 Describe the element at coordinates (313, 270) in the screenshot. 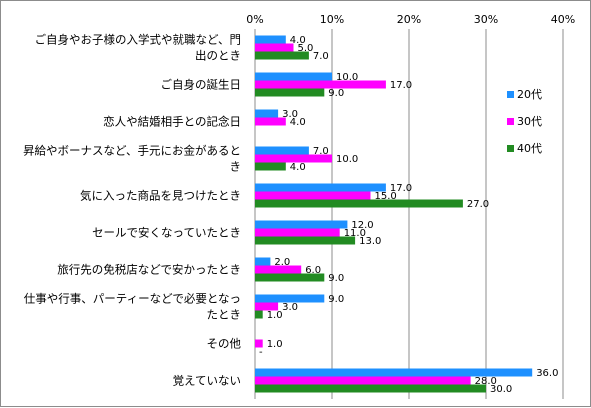

I see `data-label: 6.0` at that location.